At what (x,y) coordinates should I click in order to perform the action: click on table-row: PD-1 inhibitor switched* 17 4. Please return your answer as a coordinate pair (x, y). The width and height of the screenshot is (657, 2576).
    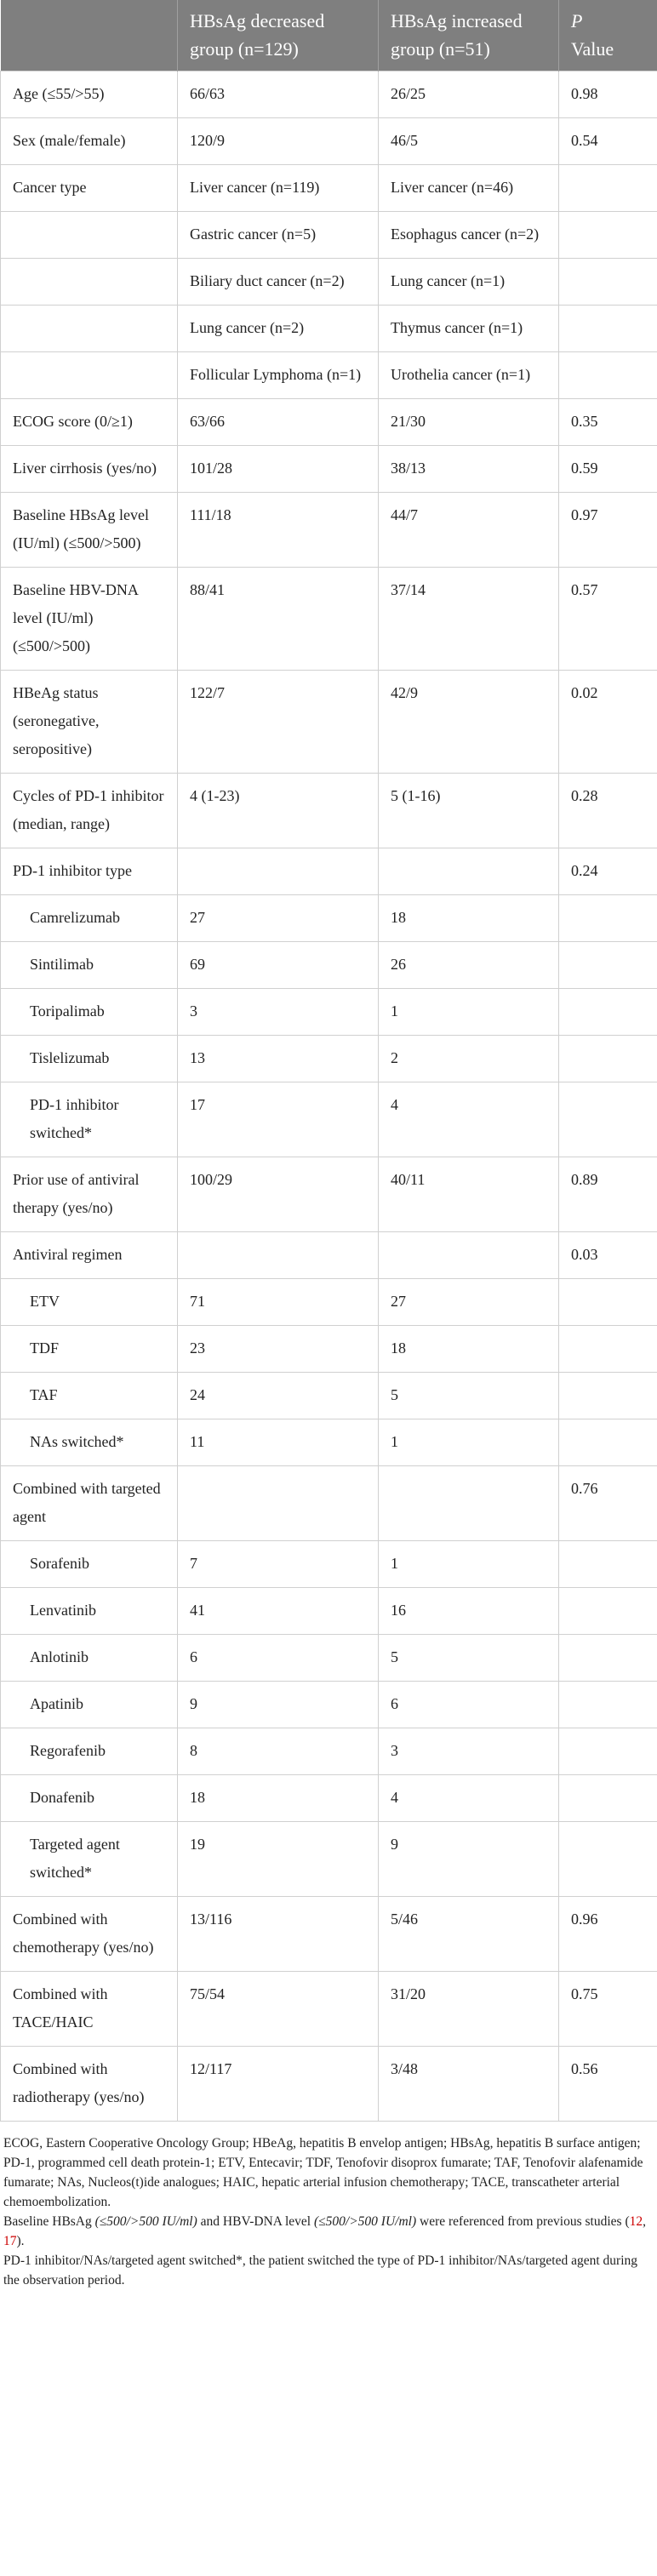
    Looking at the image, I should click on (328, 1119).